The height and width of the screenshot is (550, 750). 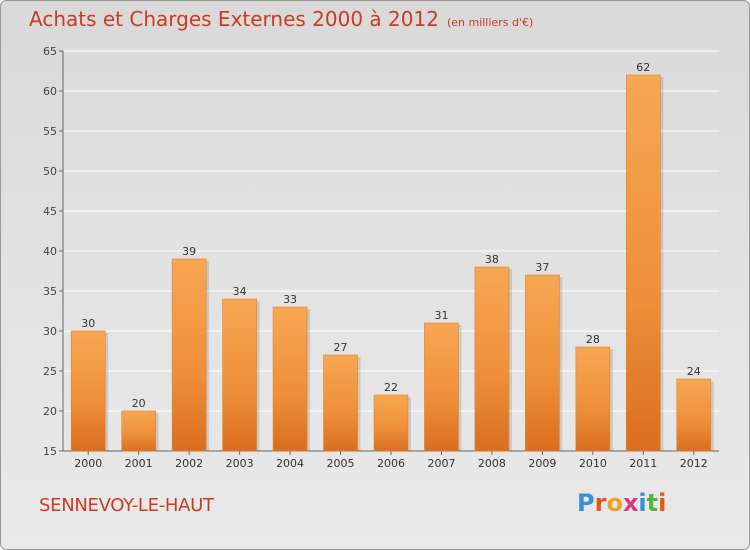 I want to click on logo-letter: t, so click(x=652, y=503).